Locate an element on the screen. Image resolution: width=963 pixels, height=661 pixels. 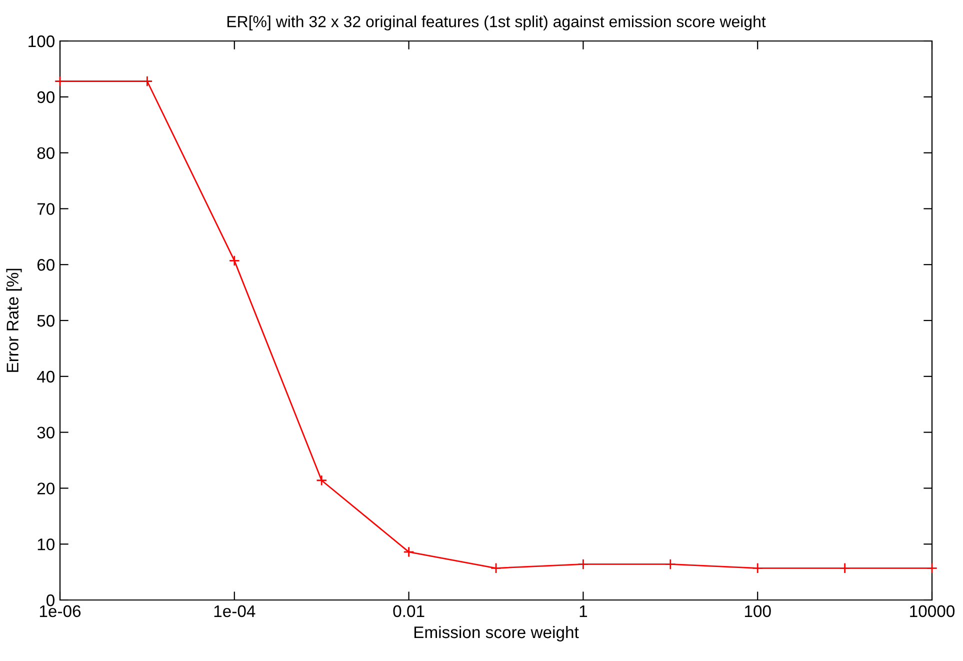
x-tick-label: 1e-06 is located at coordinates (60, 611).